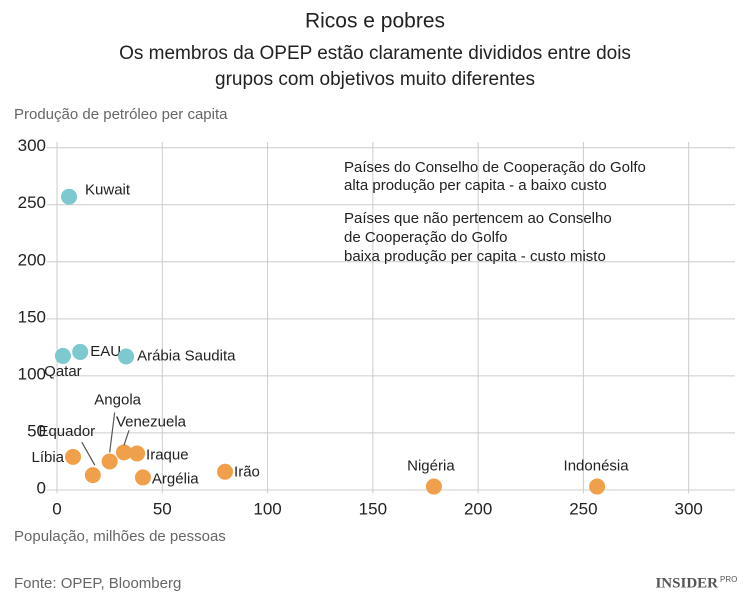 This screenshot has height=610, width=750. I want to click on brand: INSIDER, so click(686, 583).